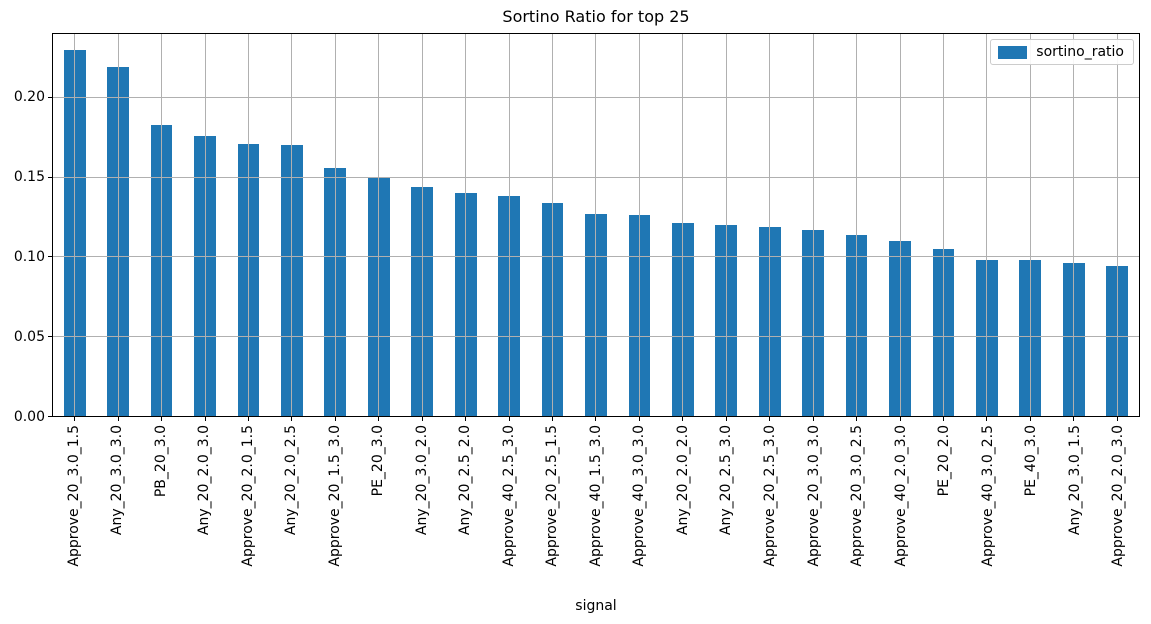 The height and width of the screenshot is (624, 1151). What do you see at coordinates (813, 496) in the screenshot?
I see `x-tick-label: Approve_20_3.0_3.0` at bounding box center [813, 496].